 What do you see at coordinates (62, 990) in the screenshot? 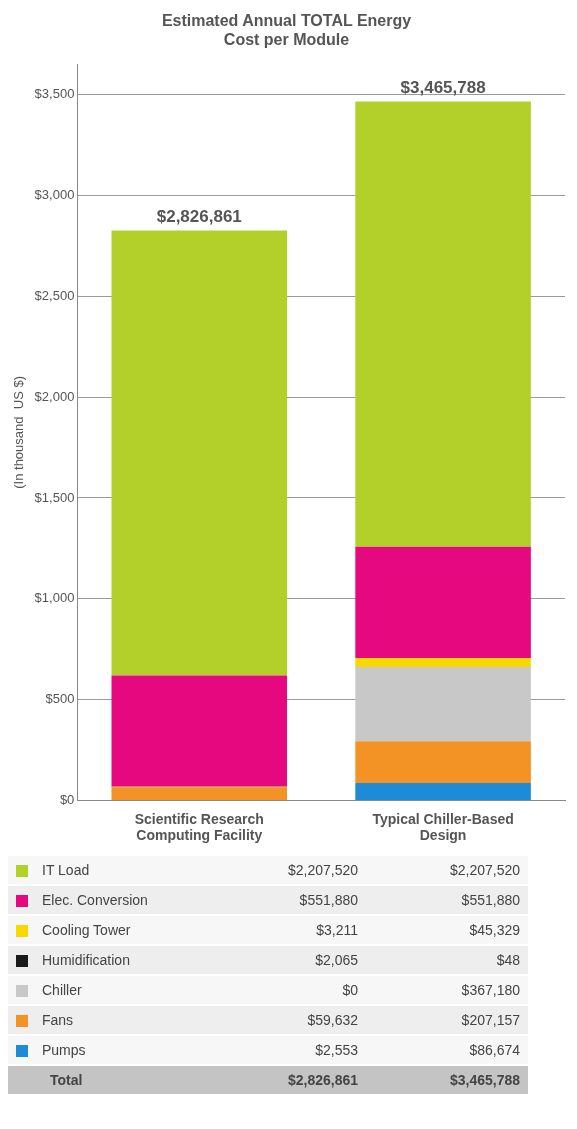
I see `legend-label: Chiller` at bounding box center [62, 990].